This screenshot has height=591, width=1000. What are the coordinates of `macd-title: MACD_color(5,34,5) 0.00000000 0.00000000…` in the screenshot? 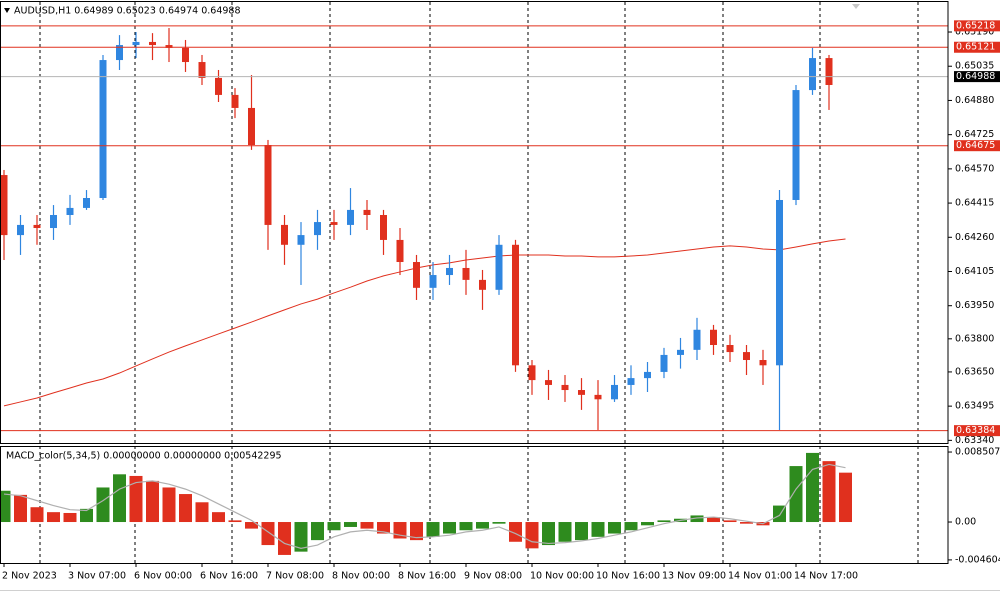 It's located at (144, 456).